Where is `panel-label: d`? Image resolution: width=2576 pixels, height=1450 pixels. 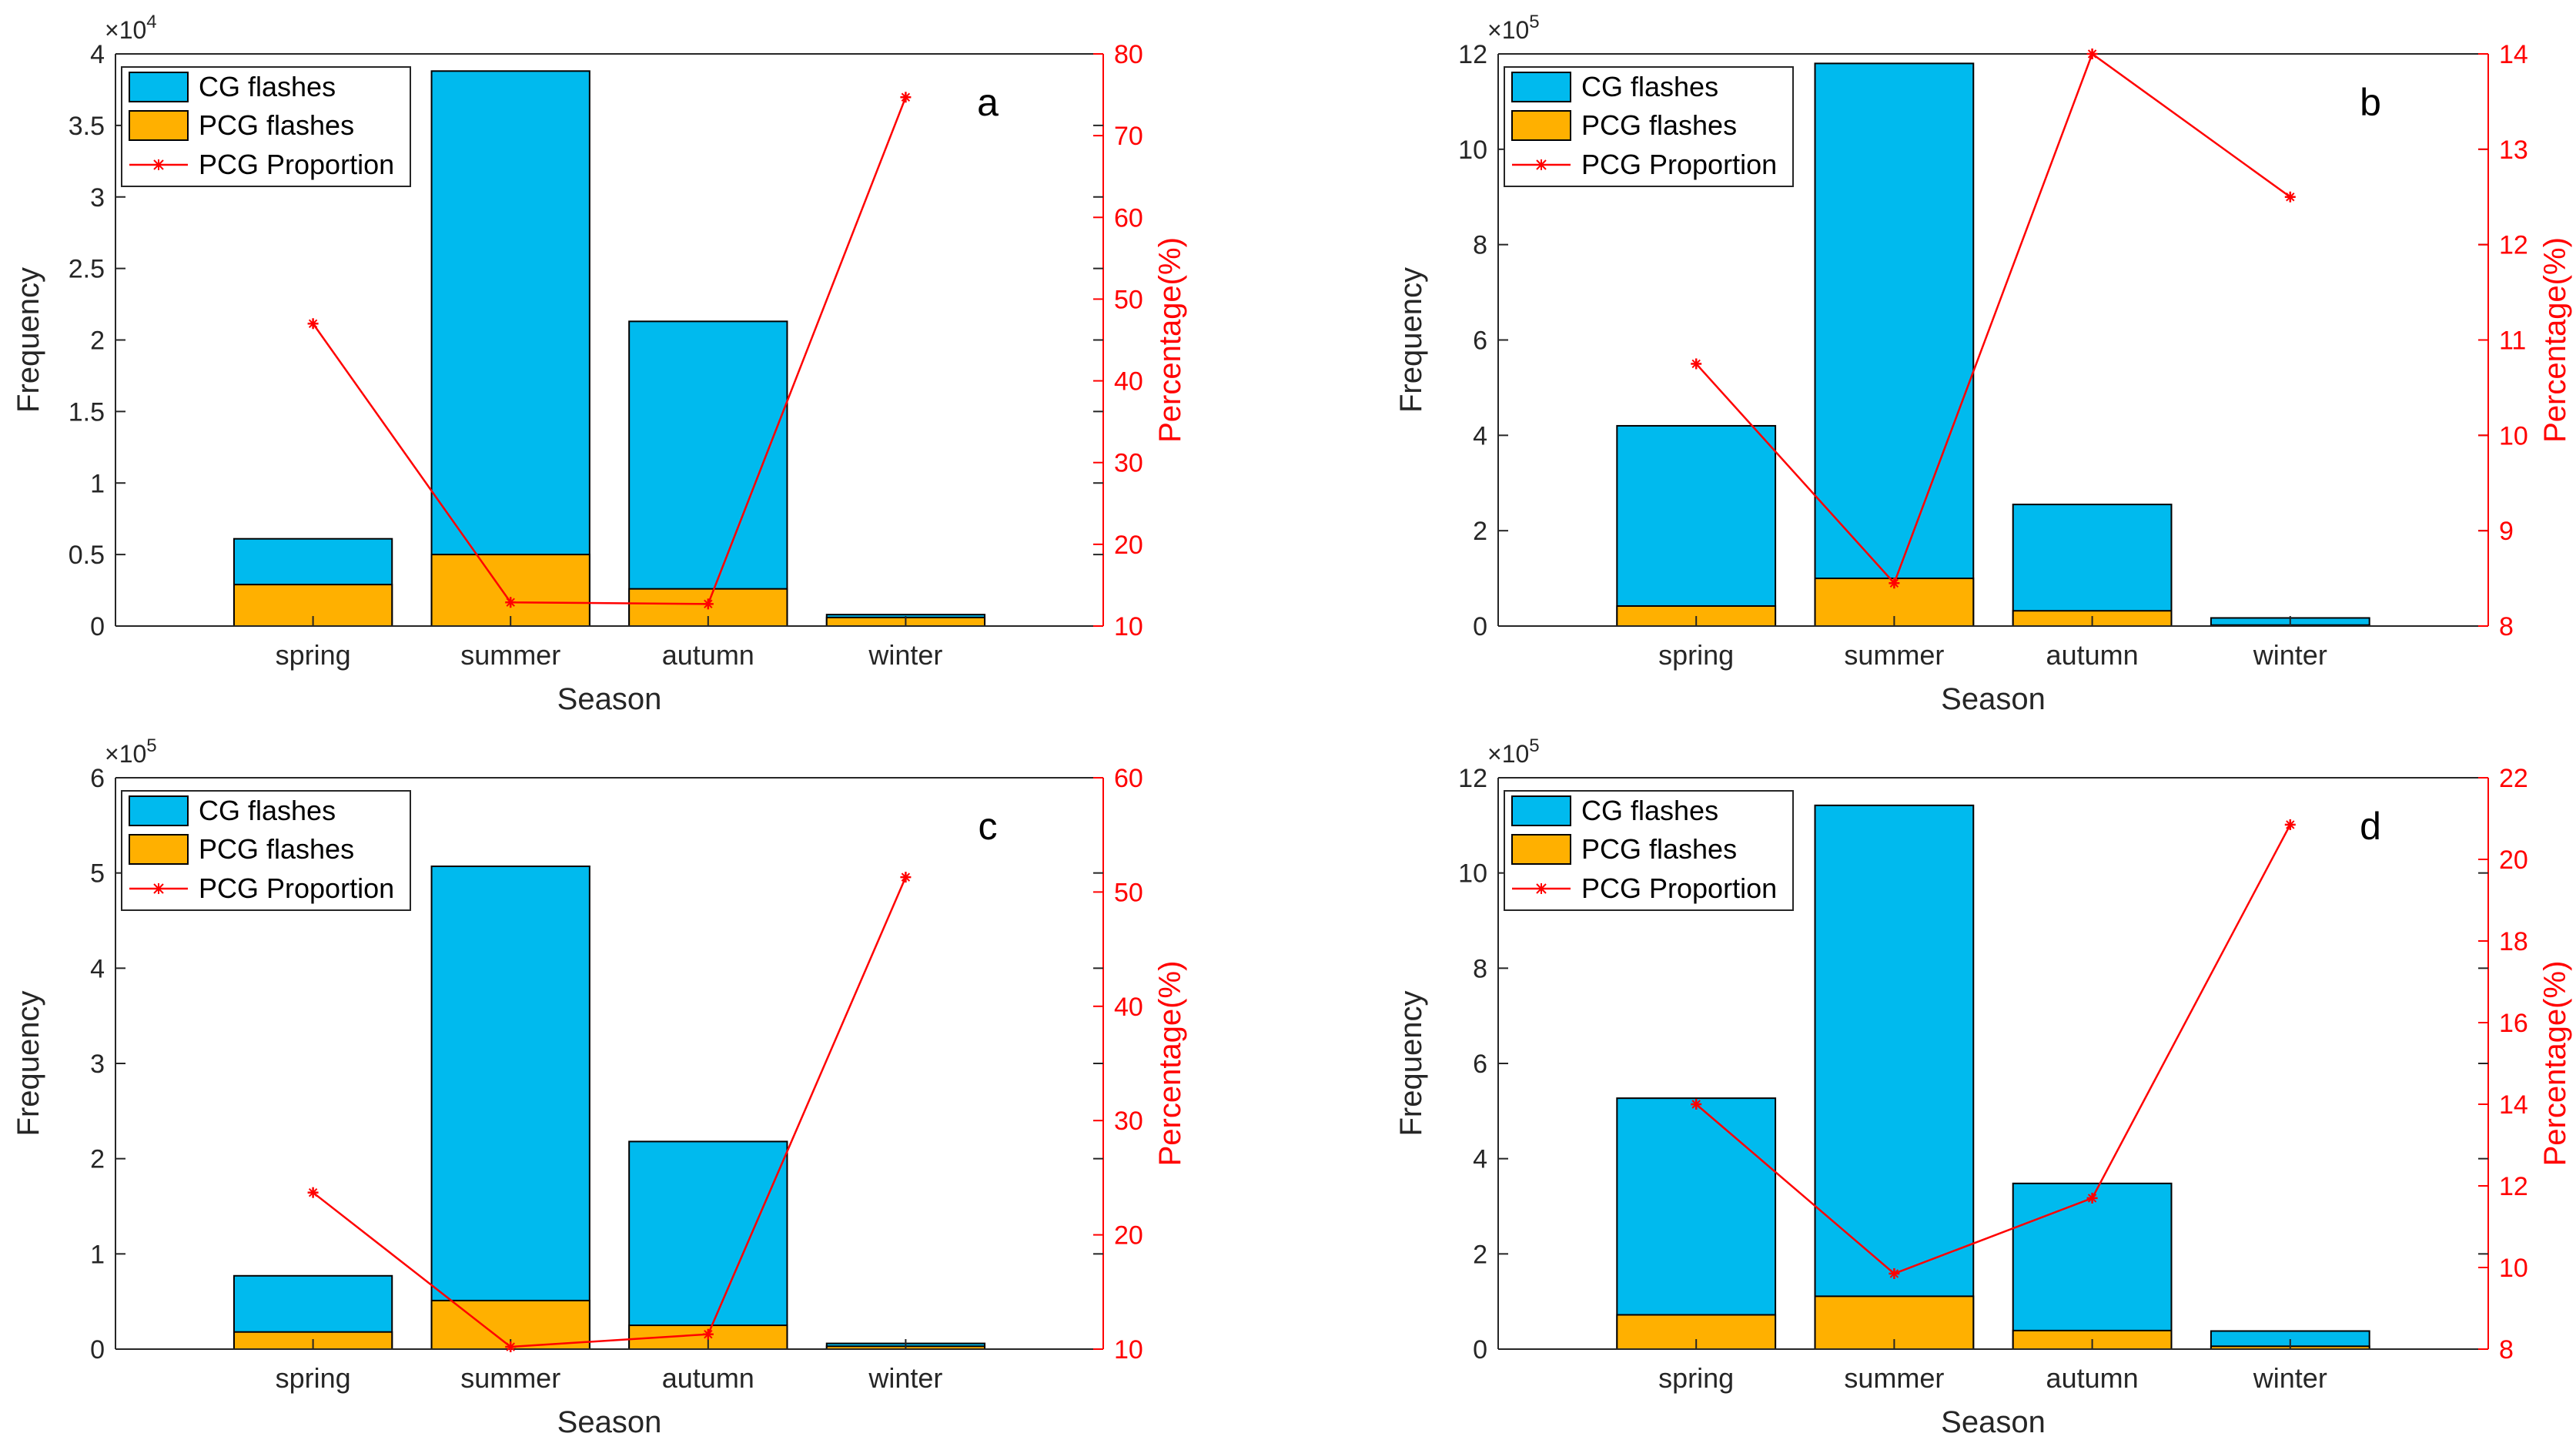
panel-label: d is located at coordinates (2370, 826).